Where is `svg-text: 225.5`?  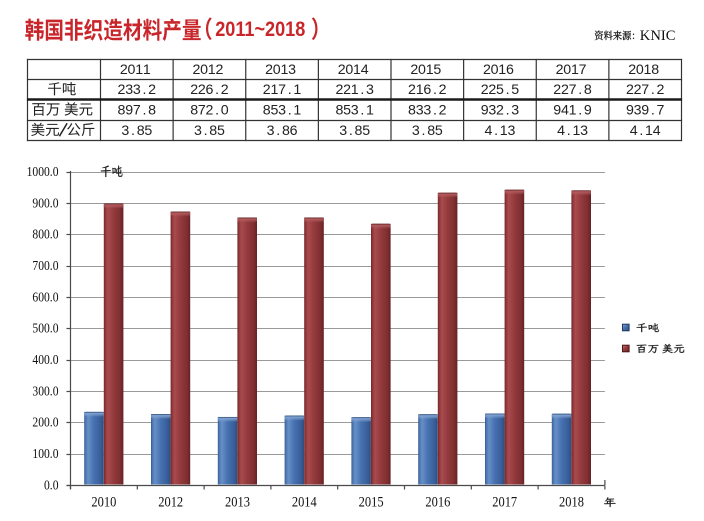 svg-text: 225.5 is located at coordinates (500, 90).